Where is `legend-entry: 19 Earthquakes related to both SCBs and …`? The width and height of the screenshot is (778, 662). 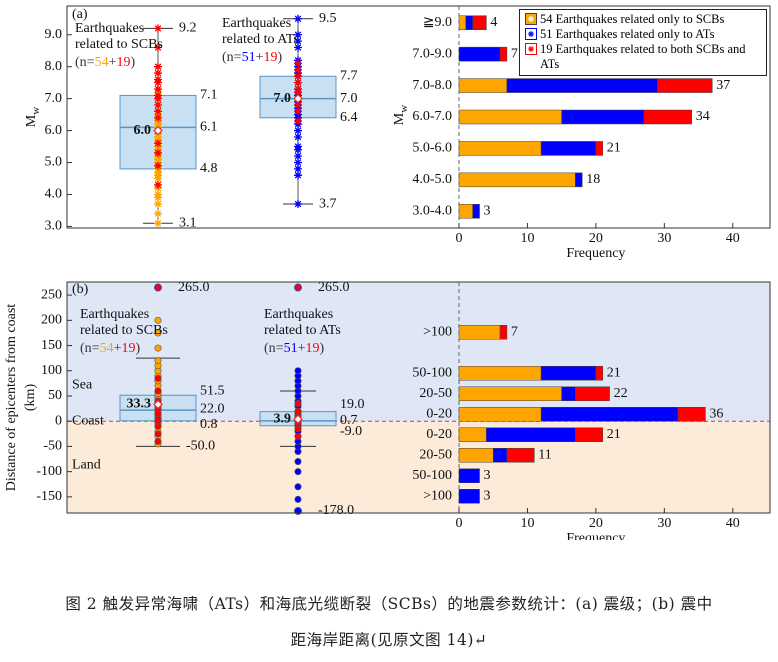 legend-entry: 19 Earthquakes related to both SCBs and … is located at coordinates (643, 57).